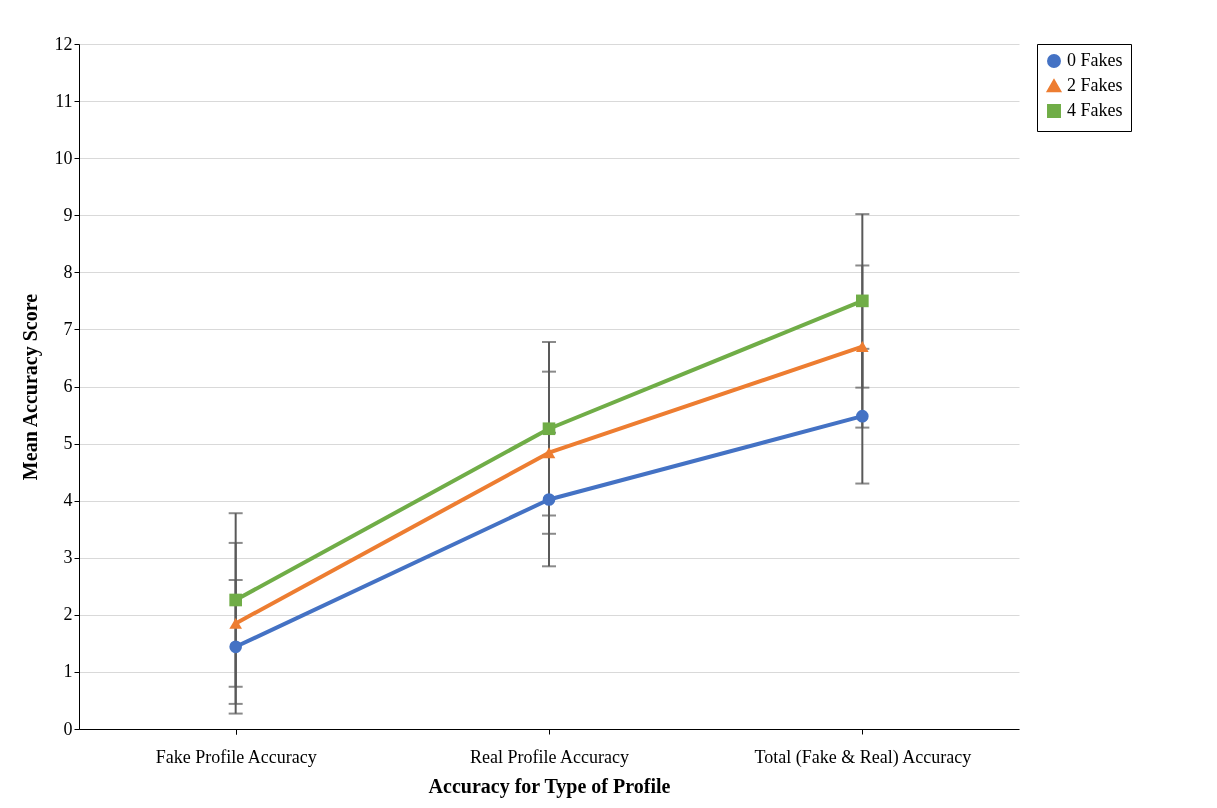  What do you see at coordinates (236, 756) in the screenshot?
I see `x-tick-label: Fake Profile Accuracy` at bounding box center [236, 756].